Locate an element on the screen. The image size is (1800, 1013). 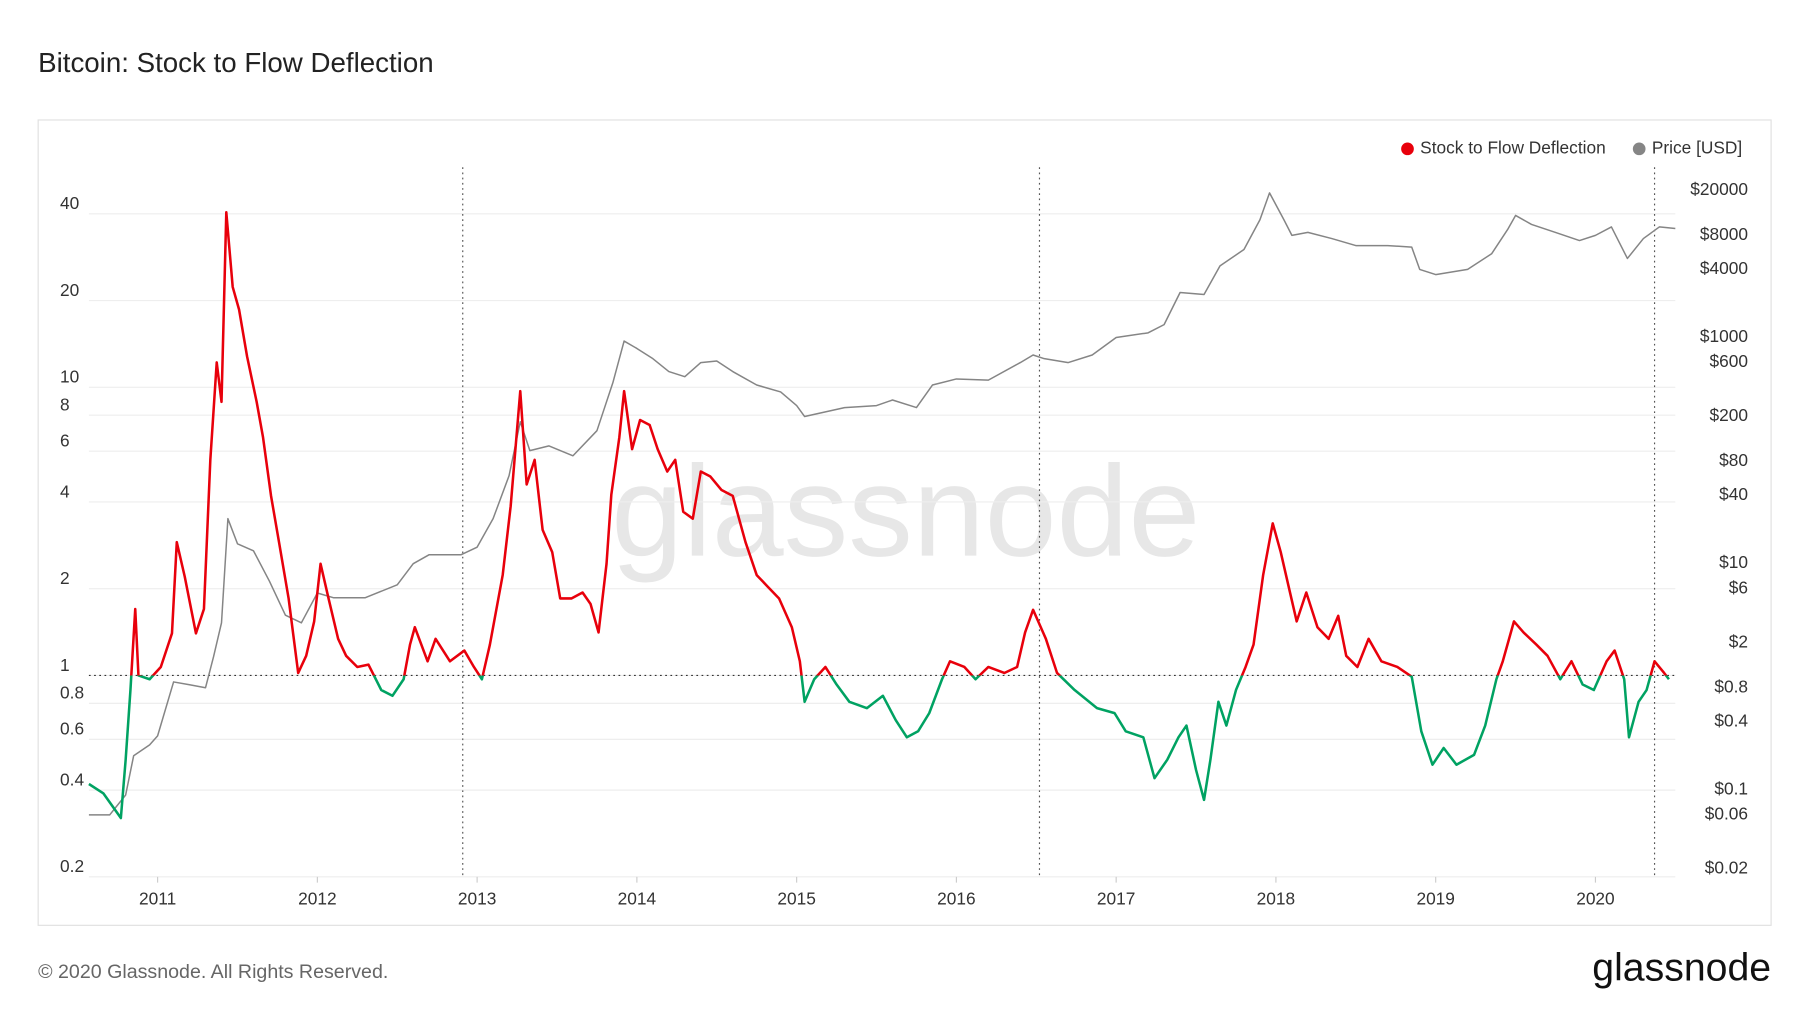
x-tick-label: 2019 is located at coordinates (1435, 898).